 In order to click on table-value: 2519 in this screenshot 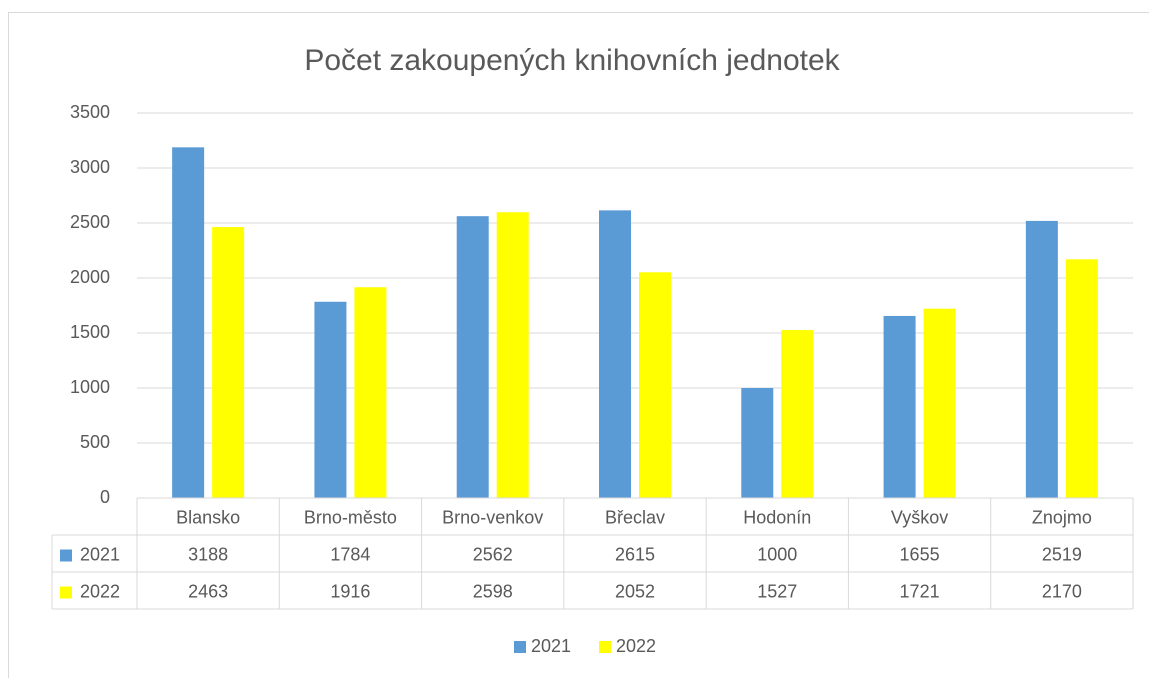, I will do `click(1062, 554)`.